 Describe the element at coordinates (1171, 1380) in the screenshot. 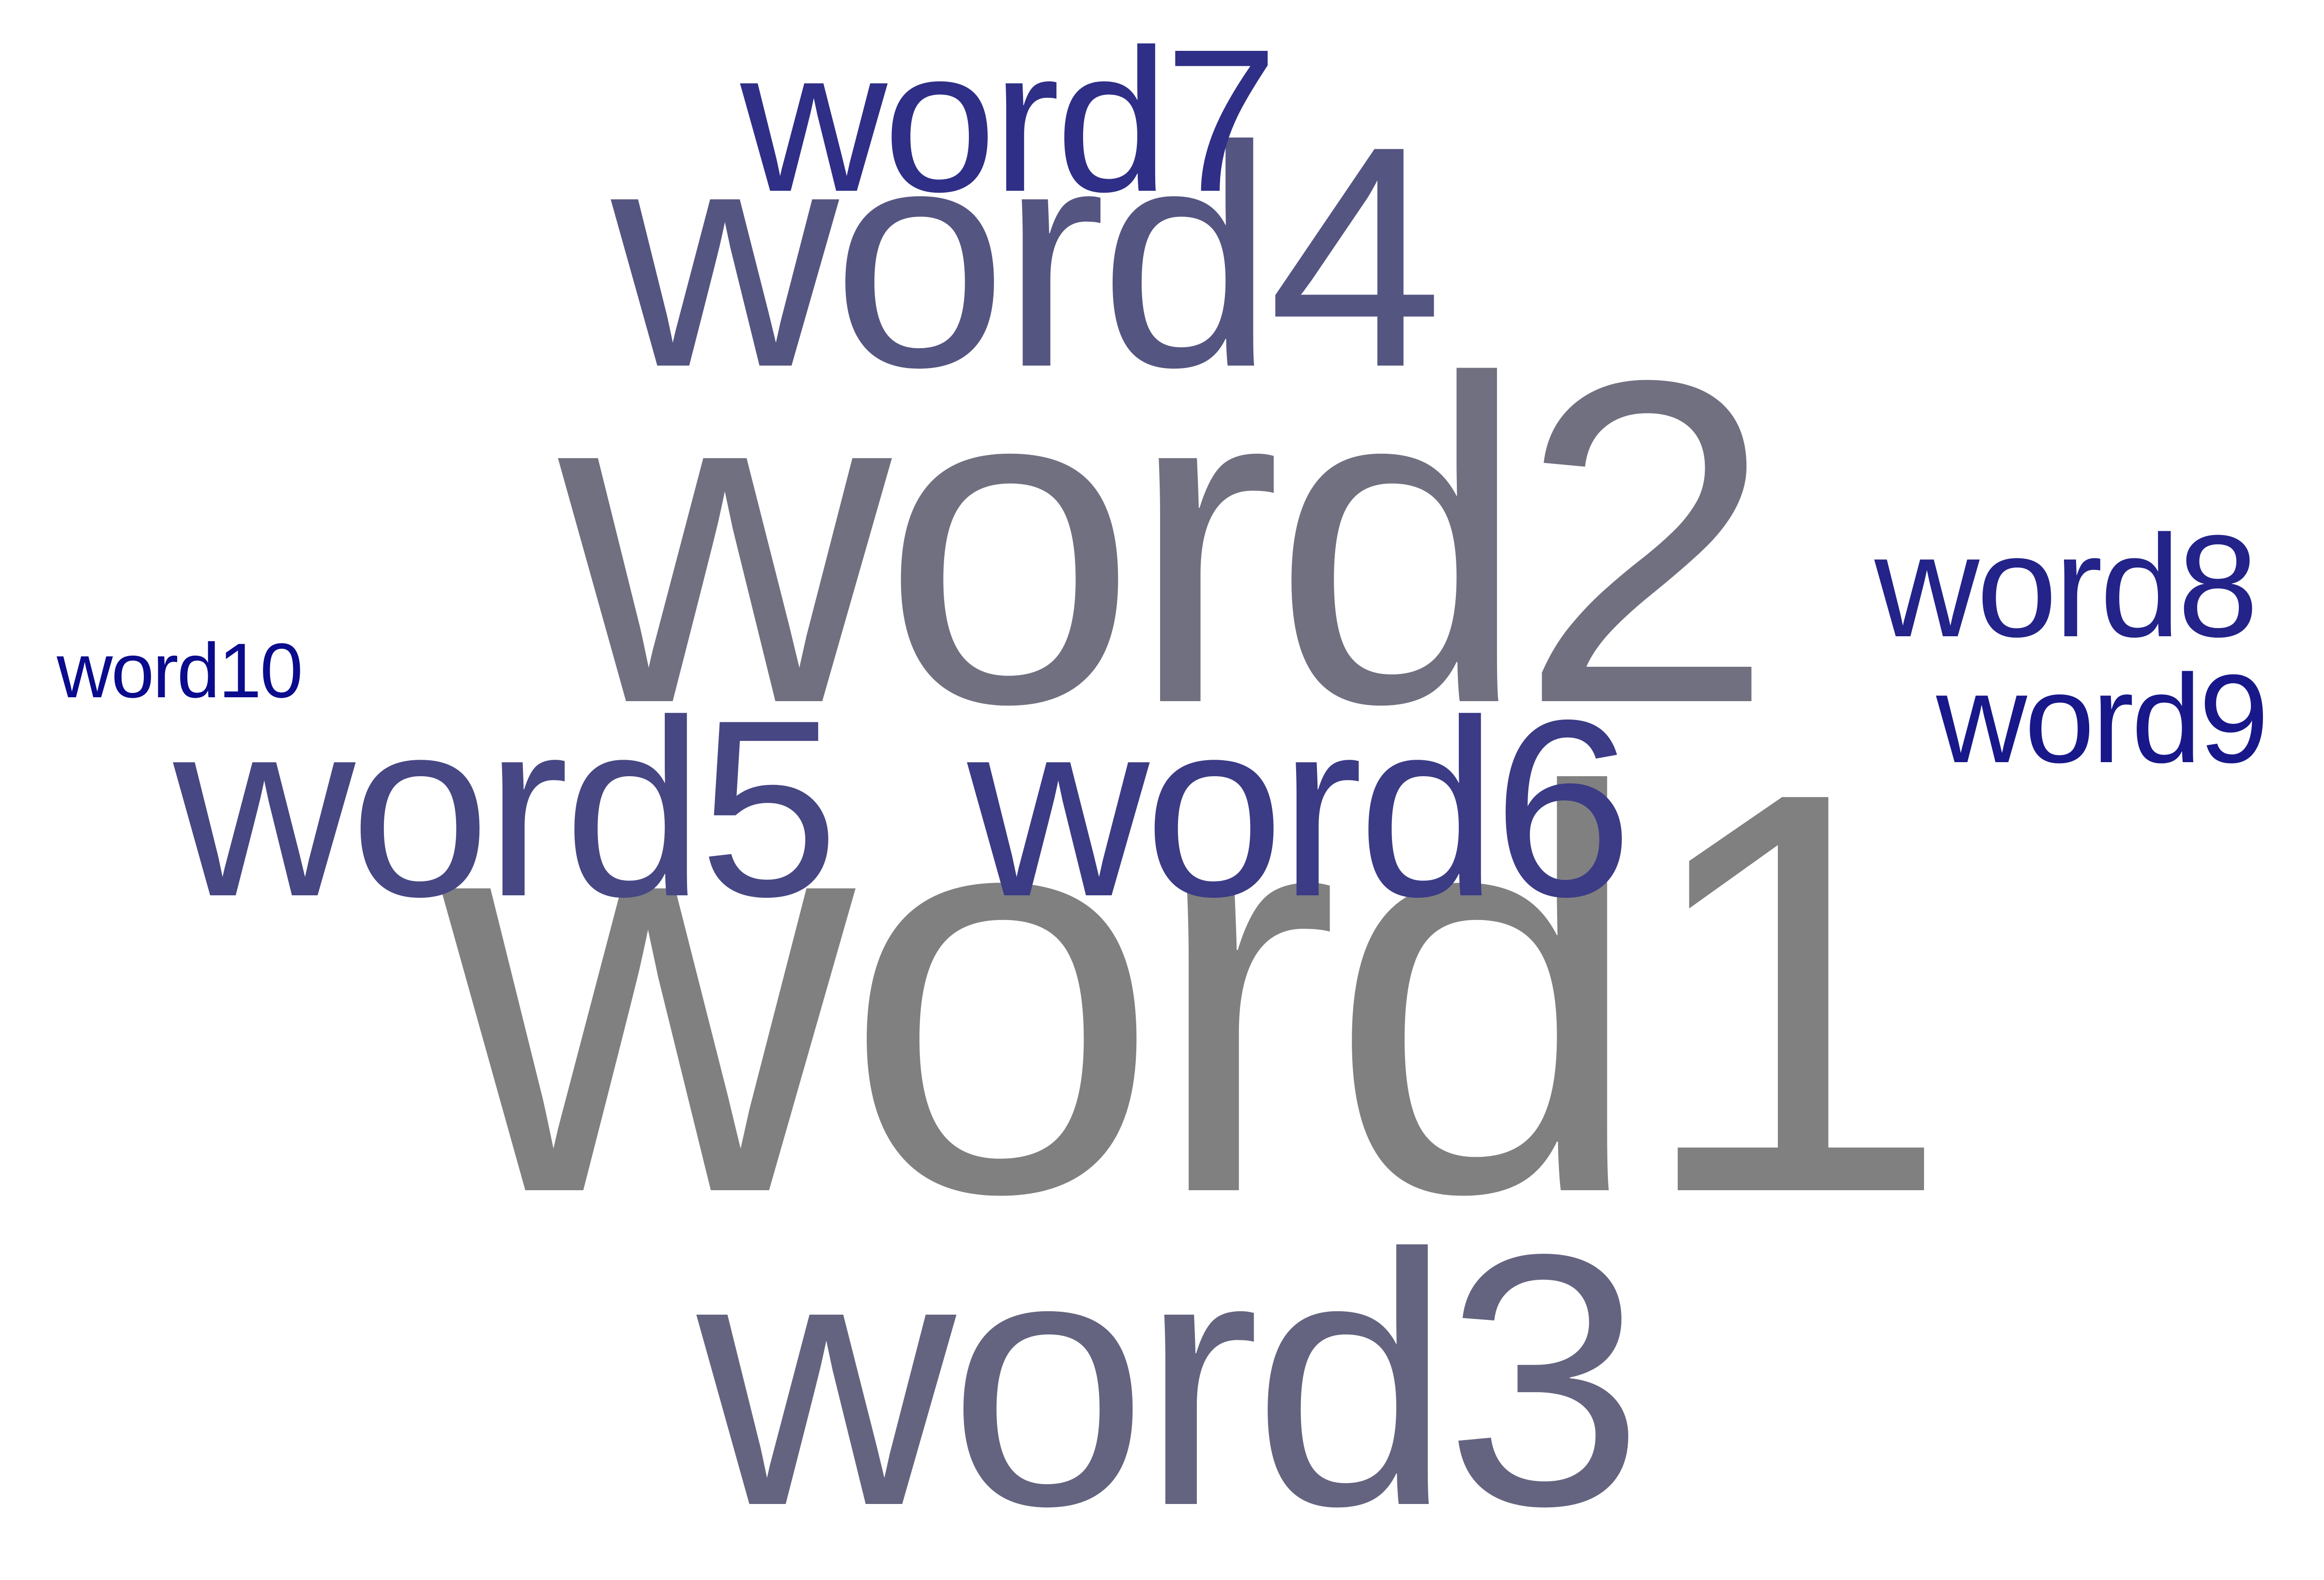

I see `cloud-word-word3: word3` at that location.